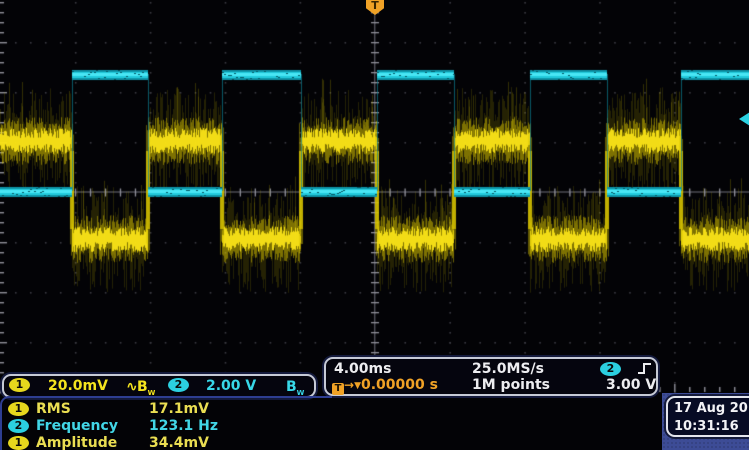  What do you see at coordinates (508, 369) in the screenshot?
I see `sample-rate-readout: 25.0MS/s` at bounding box center [508, 369].